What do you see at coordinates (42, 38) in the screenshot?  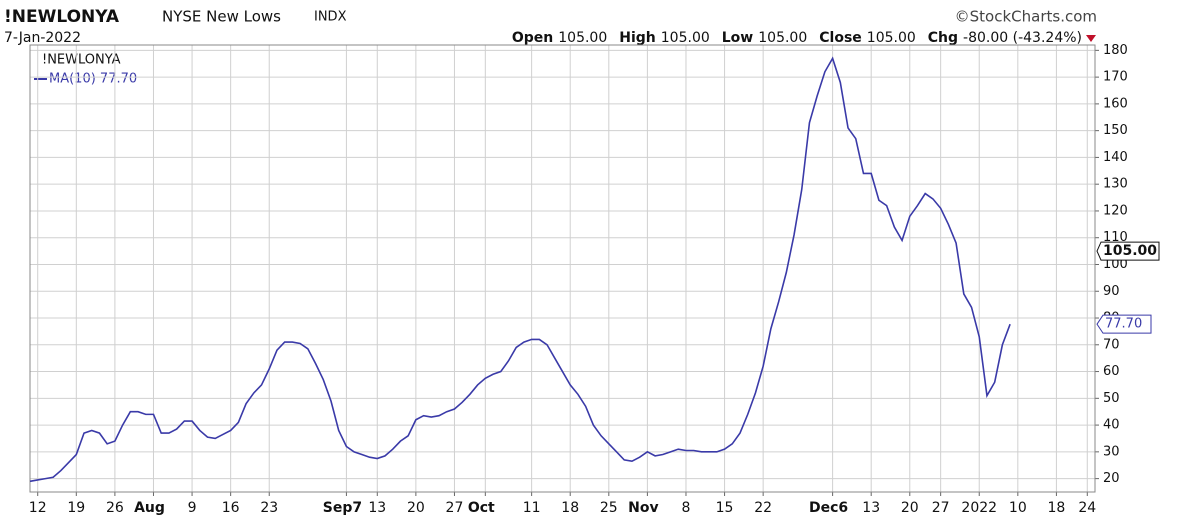 I see `date: 7-Jan-2022` at bounding box center [42, 38].